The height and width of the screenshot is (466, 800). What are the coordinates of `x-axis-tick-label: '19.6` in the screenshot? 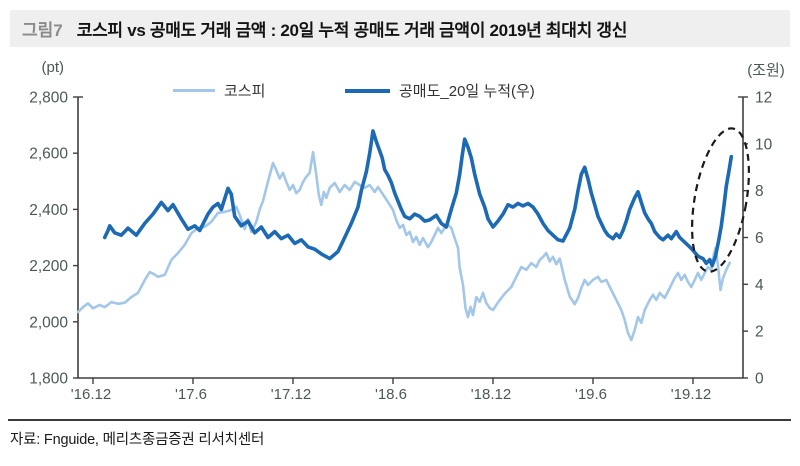 It's located at (591, 394).